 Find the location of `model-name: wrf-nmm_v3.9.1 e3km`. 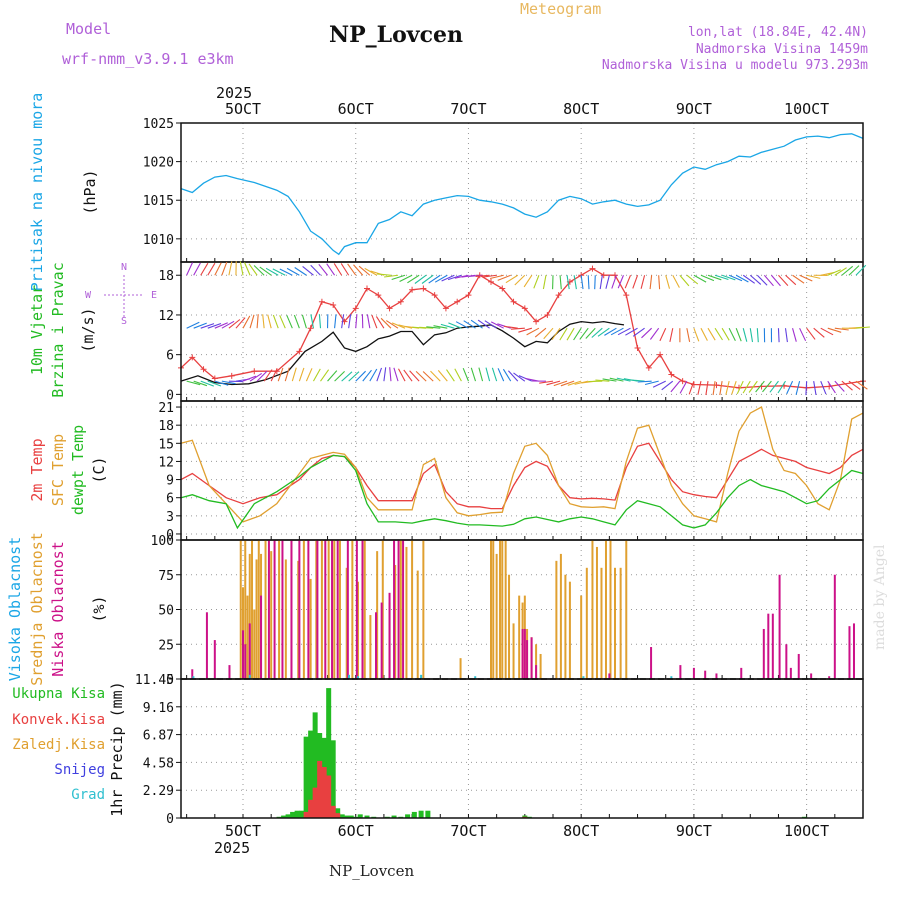

model-name: wrf-nmm_v3.9.1 e3km is located at coordinates (148, 59).